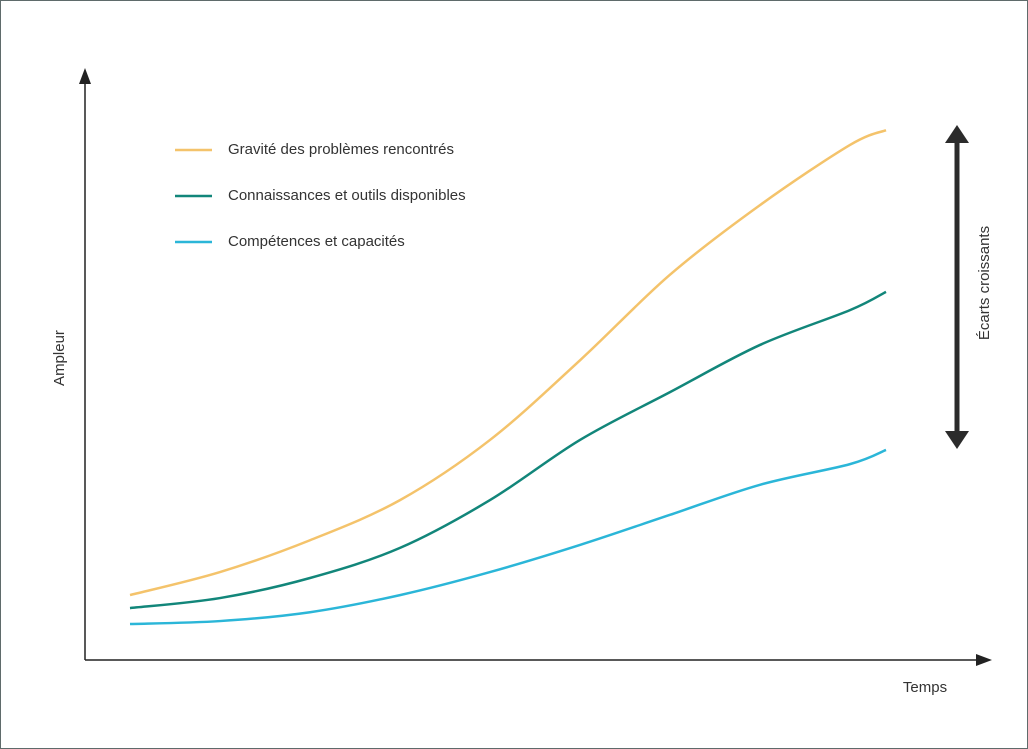 The width and height of the screenshot is (1028, 749). Describe the element at coordinates (341, 149) in the screenshot. I see `legend-label: Gravité des problèmes rencontrés` at that location.